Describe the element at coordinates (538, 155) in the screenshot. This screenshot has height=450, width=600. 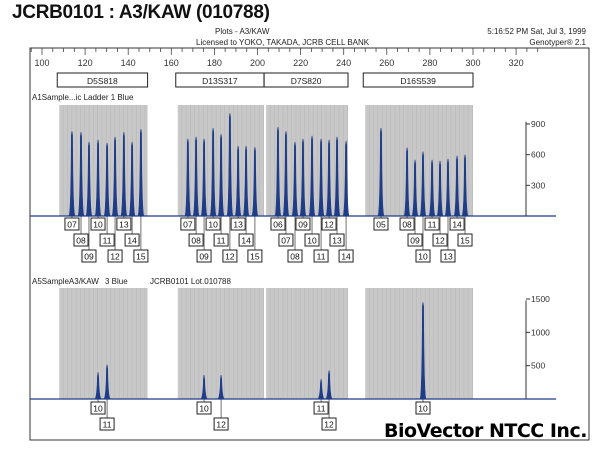
I see `y-tick-label: 600` at that location.